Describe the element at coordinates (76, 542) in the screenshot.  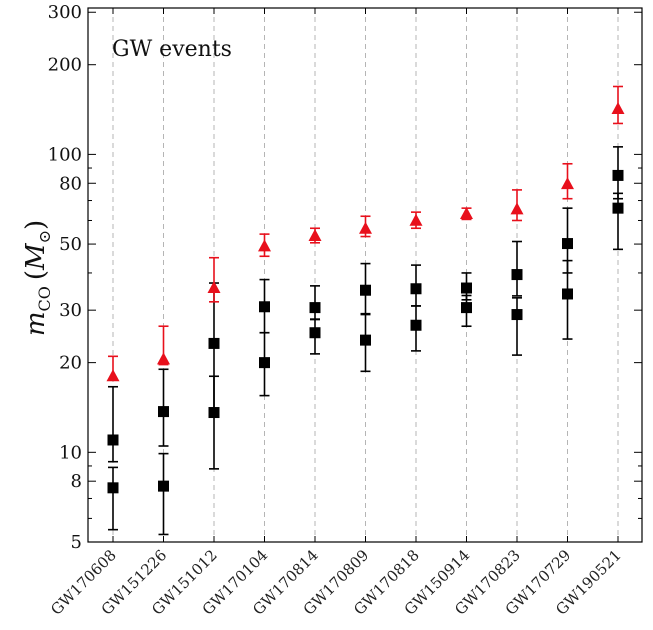
I see `y-tick-label: 5` at that location.